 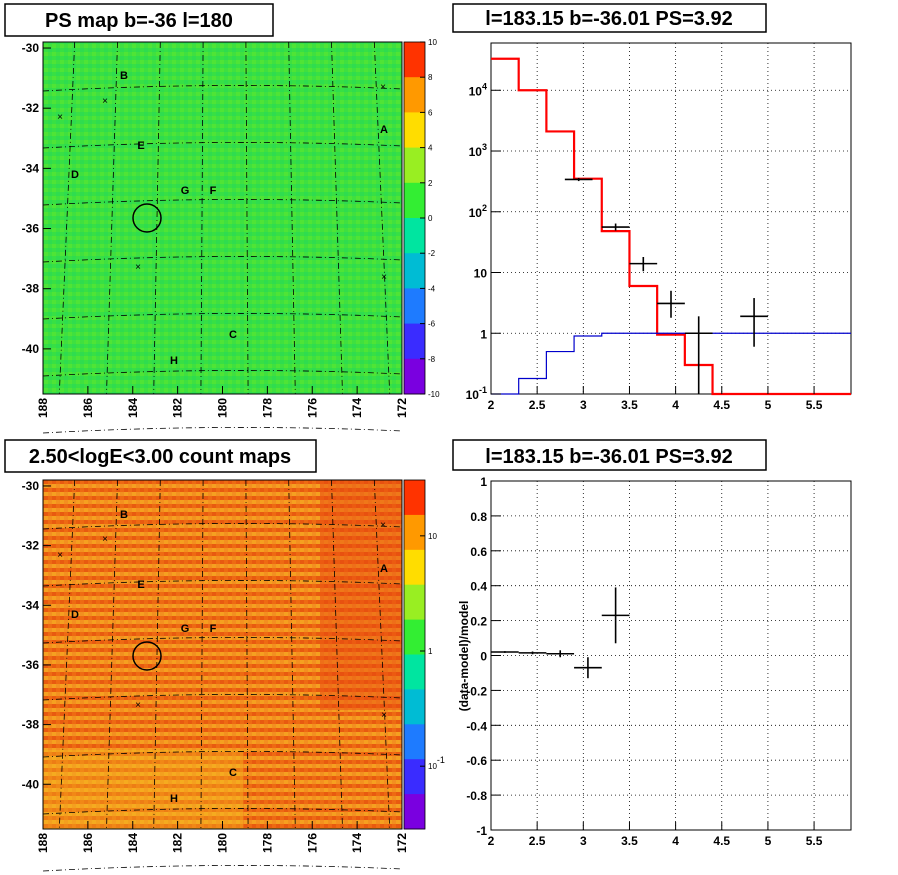 I want to click on x-tick-label: 2.5, so click(x=537, y=405).